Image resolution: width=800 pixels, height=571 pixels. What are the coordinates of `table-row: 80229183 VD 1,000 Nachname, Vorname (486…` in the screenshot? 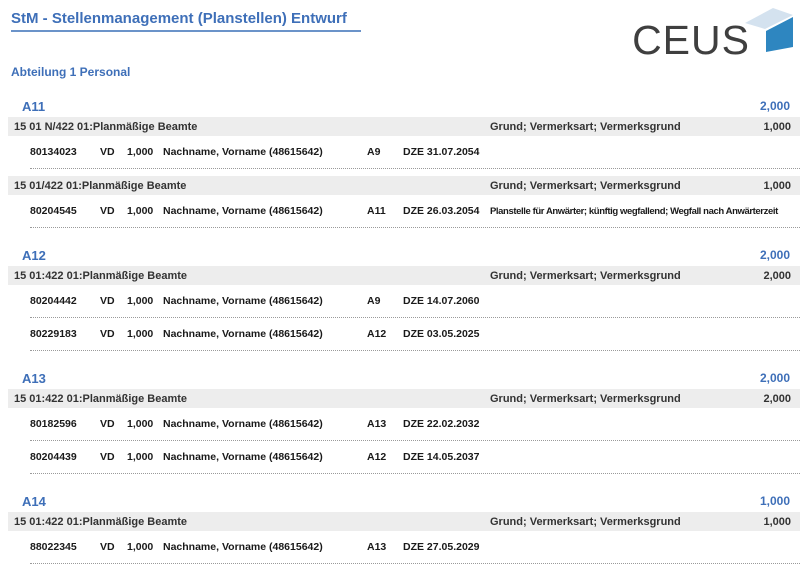 It's located at (415, 334).